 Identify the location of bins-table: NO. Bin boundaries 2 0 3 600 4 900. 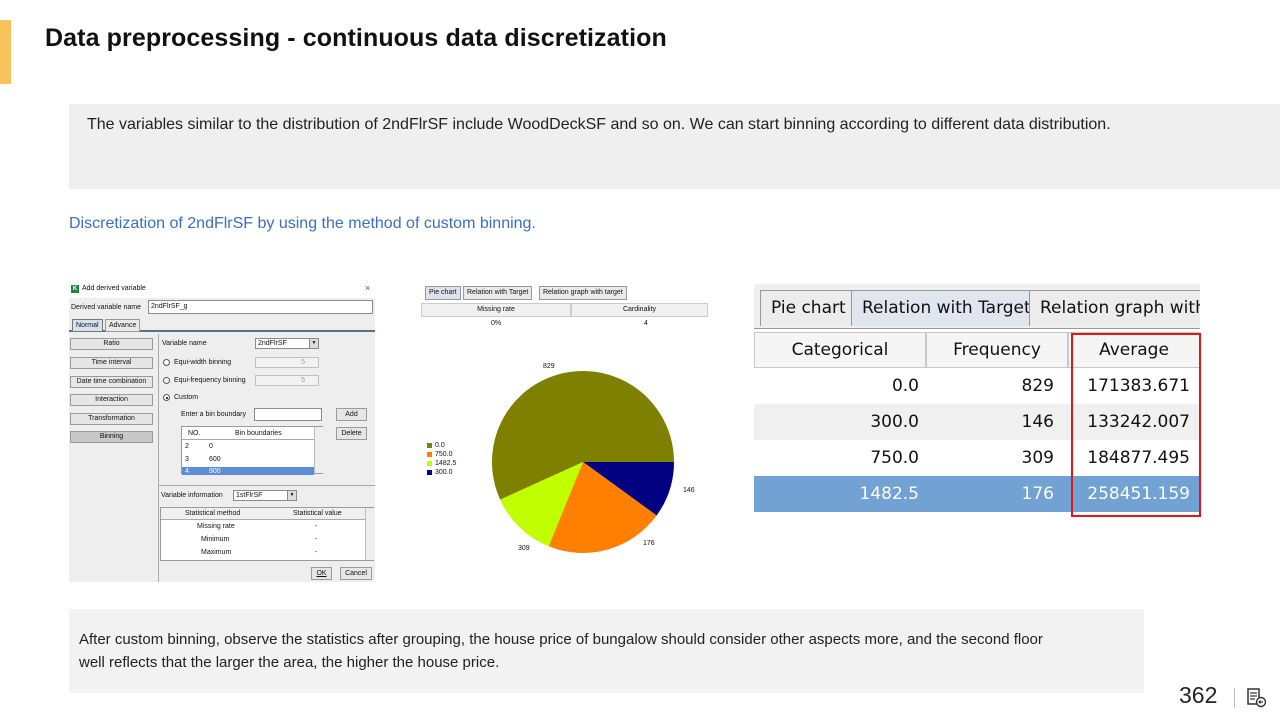
(252, 450).